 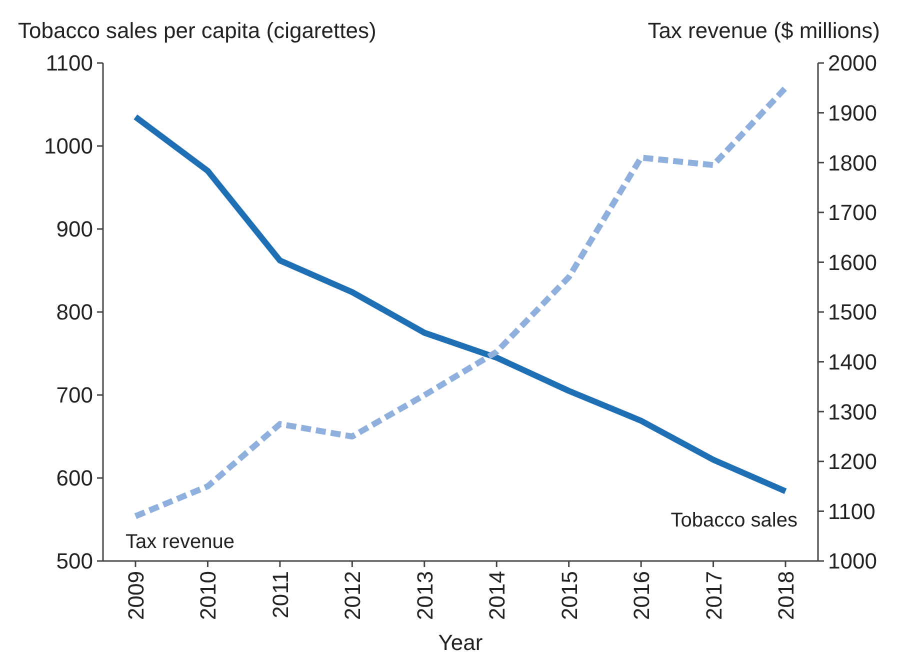 I want to click on y-tick-label: 1100, so click(x=69, y=63).